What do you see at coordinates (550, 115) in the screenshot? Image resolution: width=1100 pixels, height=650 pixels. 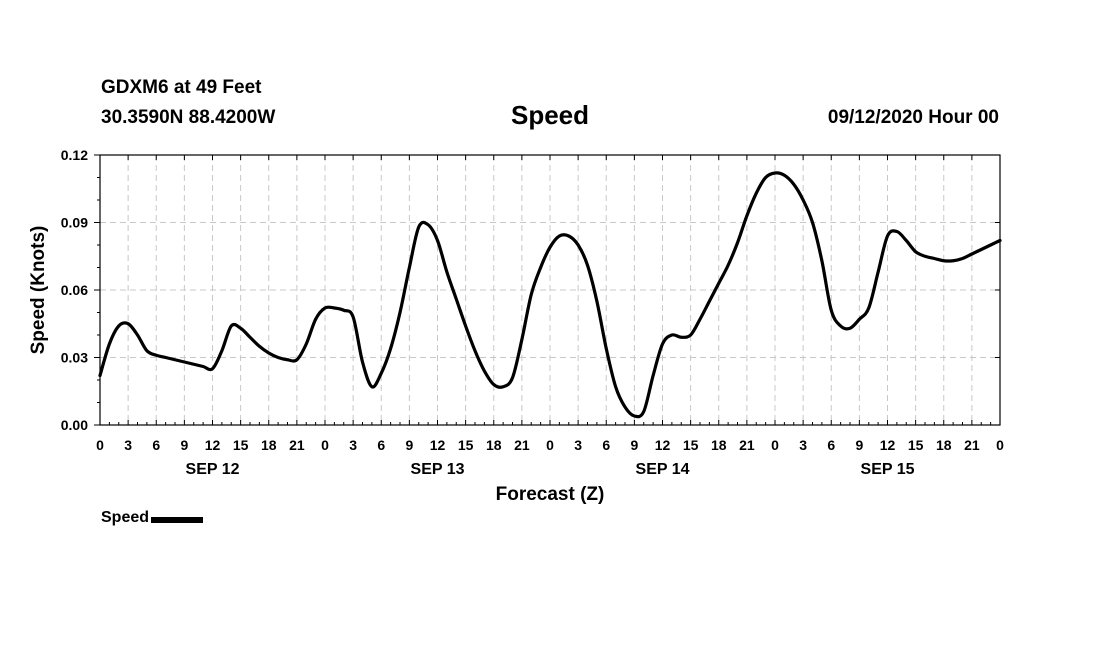 I see `chart-title: Speed` at bounding box center [550, 115].